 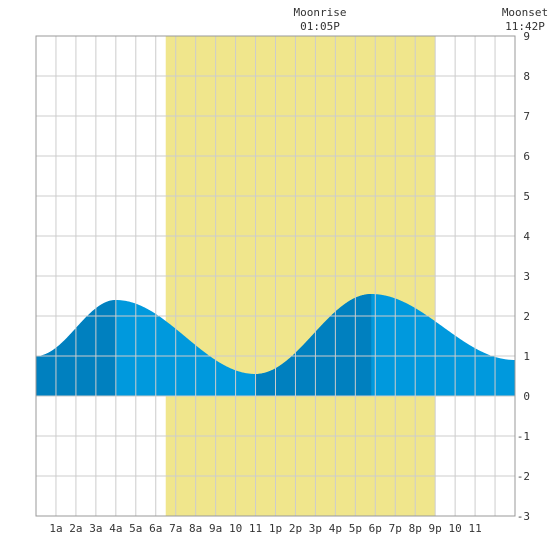 What do you see at coordinates (525, 26) in the screenshot?
I see `annotation-time: 11:42P` at bounding box center [525, 26].